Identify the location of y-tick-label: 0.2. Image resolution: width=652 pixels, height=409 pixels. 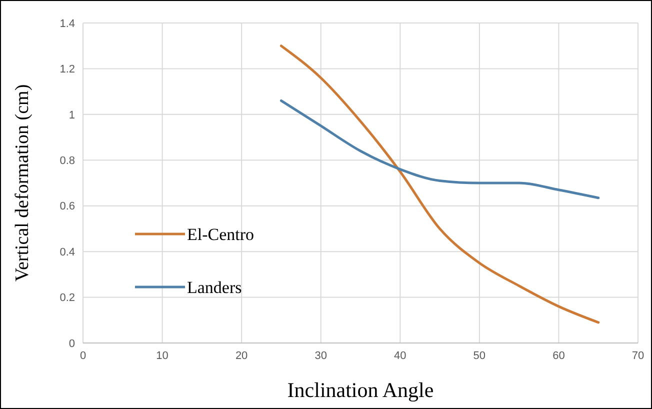
(67, 298).